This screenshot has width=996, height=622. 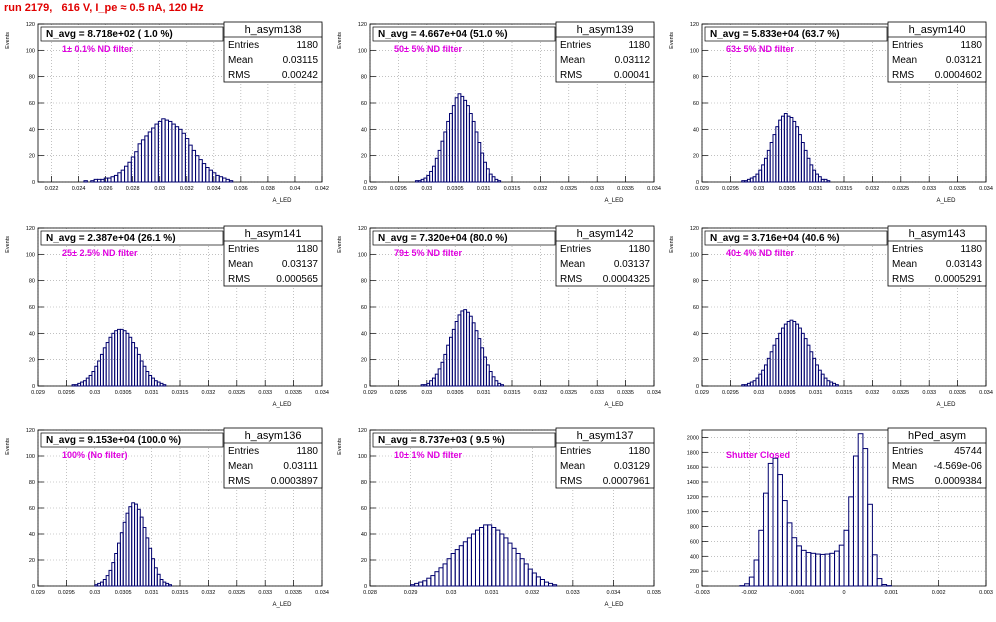 What do you see at coordinates (964, 264) in the screenshot?
I see `stats-value: 0.03143` at bounding box center [964, 264].